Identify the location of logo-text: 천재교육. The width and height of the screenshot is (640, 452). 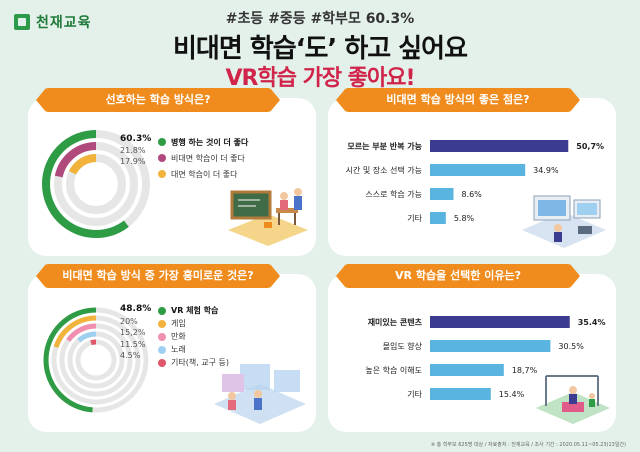
(64, 23).